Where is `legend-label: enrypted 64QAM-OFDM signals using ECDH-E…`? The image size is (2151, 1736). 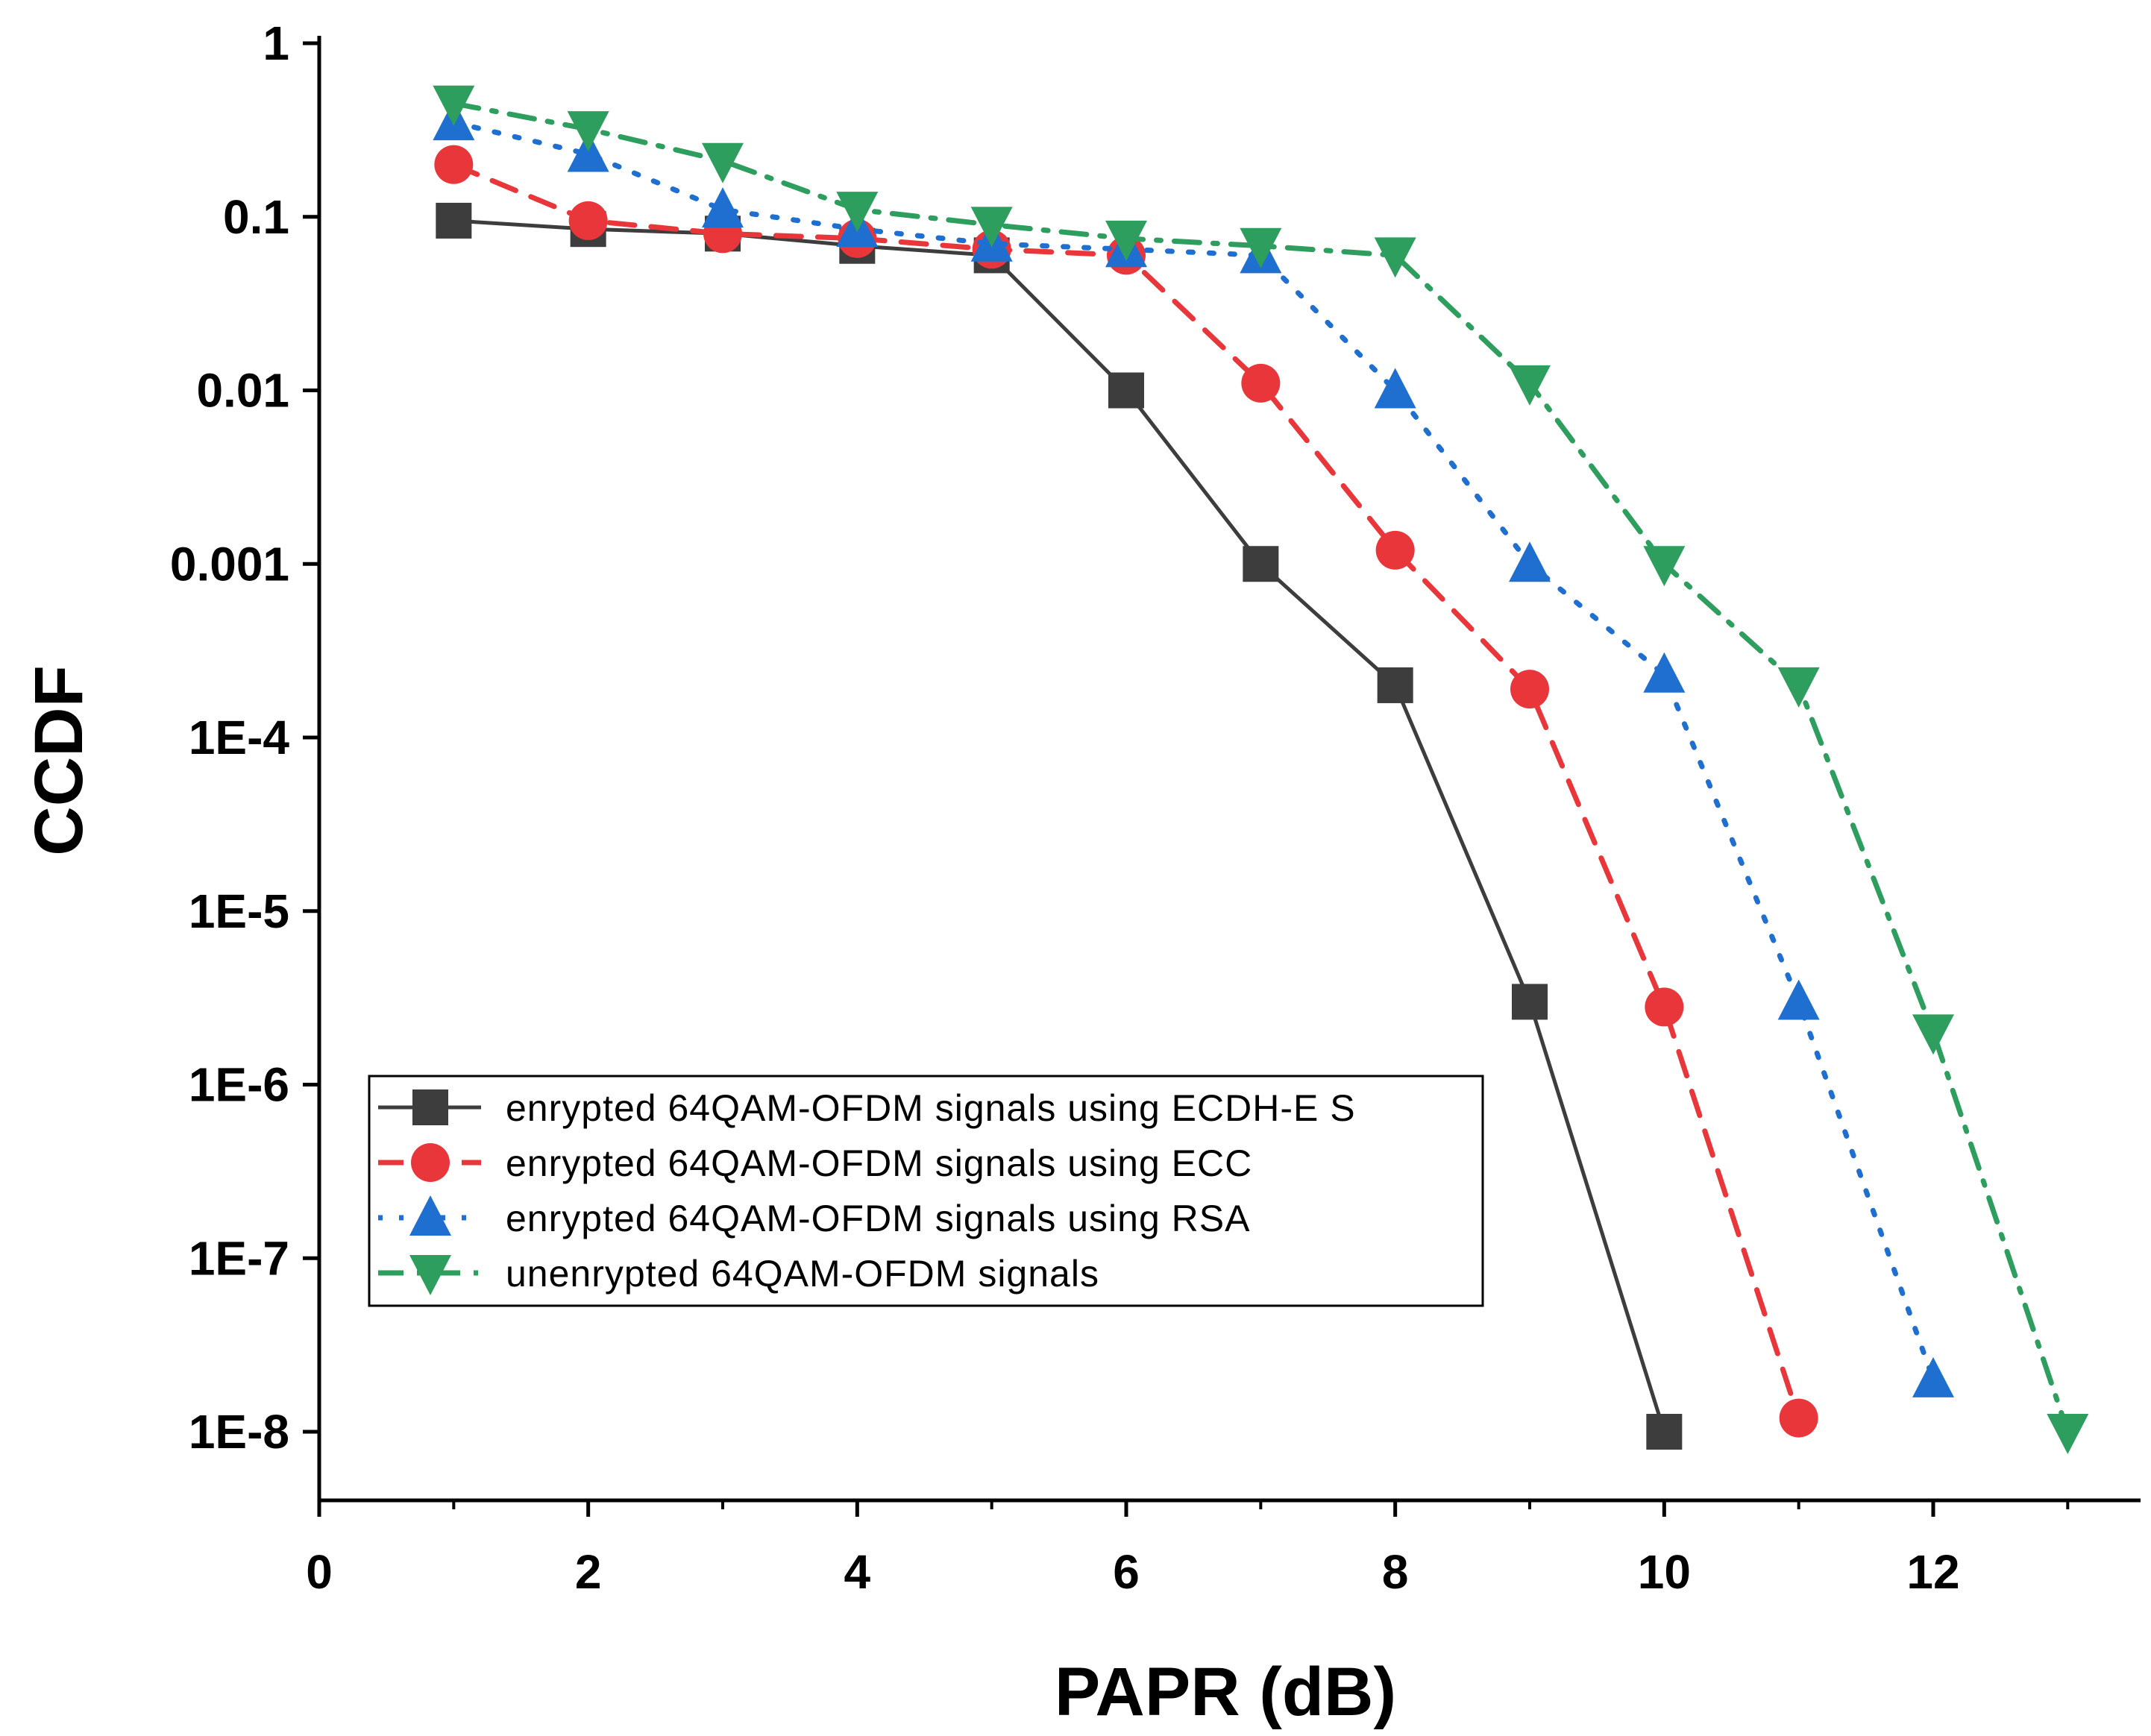 legend-label: enrypted 64QAM-OFDM signals using ECDH-E… is located at coordinates (931, 1108).